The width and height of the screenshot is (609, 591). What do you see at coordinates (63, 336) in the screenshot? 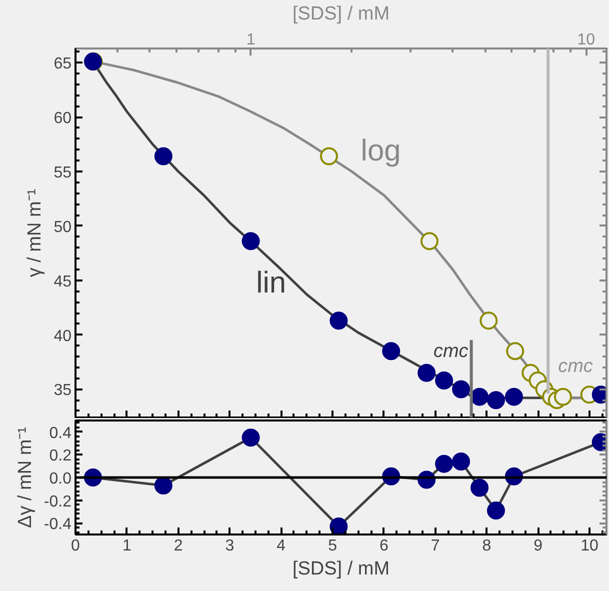
I see `y-tick-label: 40` at bounding box center [63, 336].